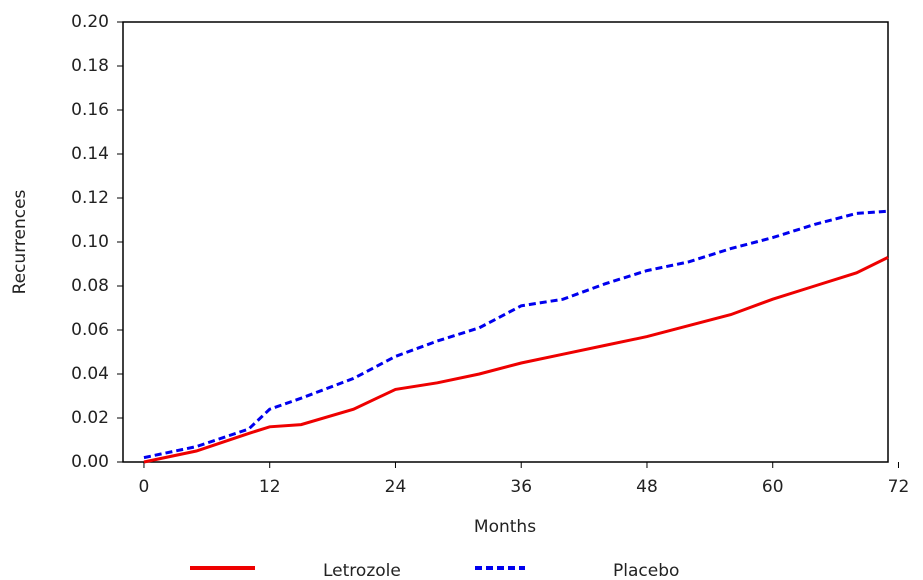 This screenshot has width=923, height=580. I want to click on x-tick-label: 0, so click(144, 487).